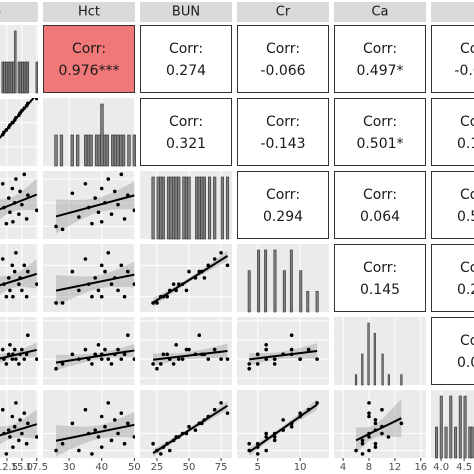  I want to click on corr-value: -0.066, so click(282, 71).